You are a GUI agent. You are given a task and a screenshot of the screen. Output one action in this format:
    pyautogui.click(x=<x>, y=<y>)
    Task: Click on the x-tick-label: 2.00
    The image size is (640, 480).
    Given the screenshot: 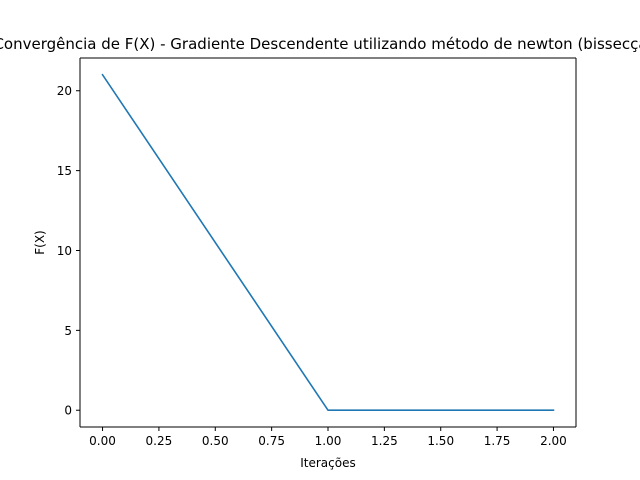 What is the action you would take?
    pyautogui.click(x=553, y=441)
    